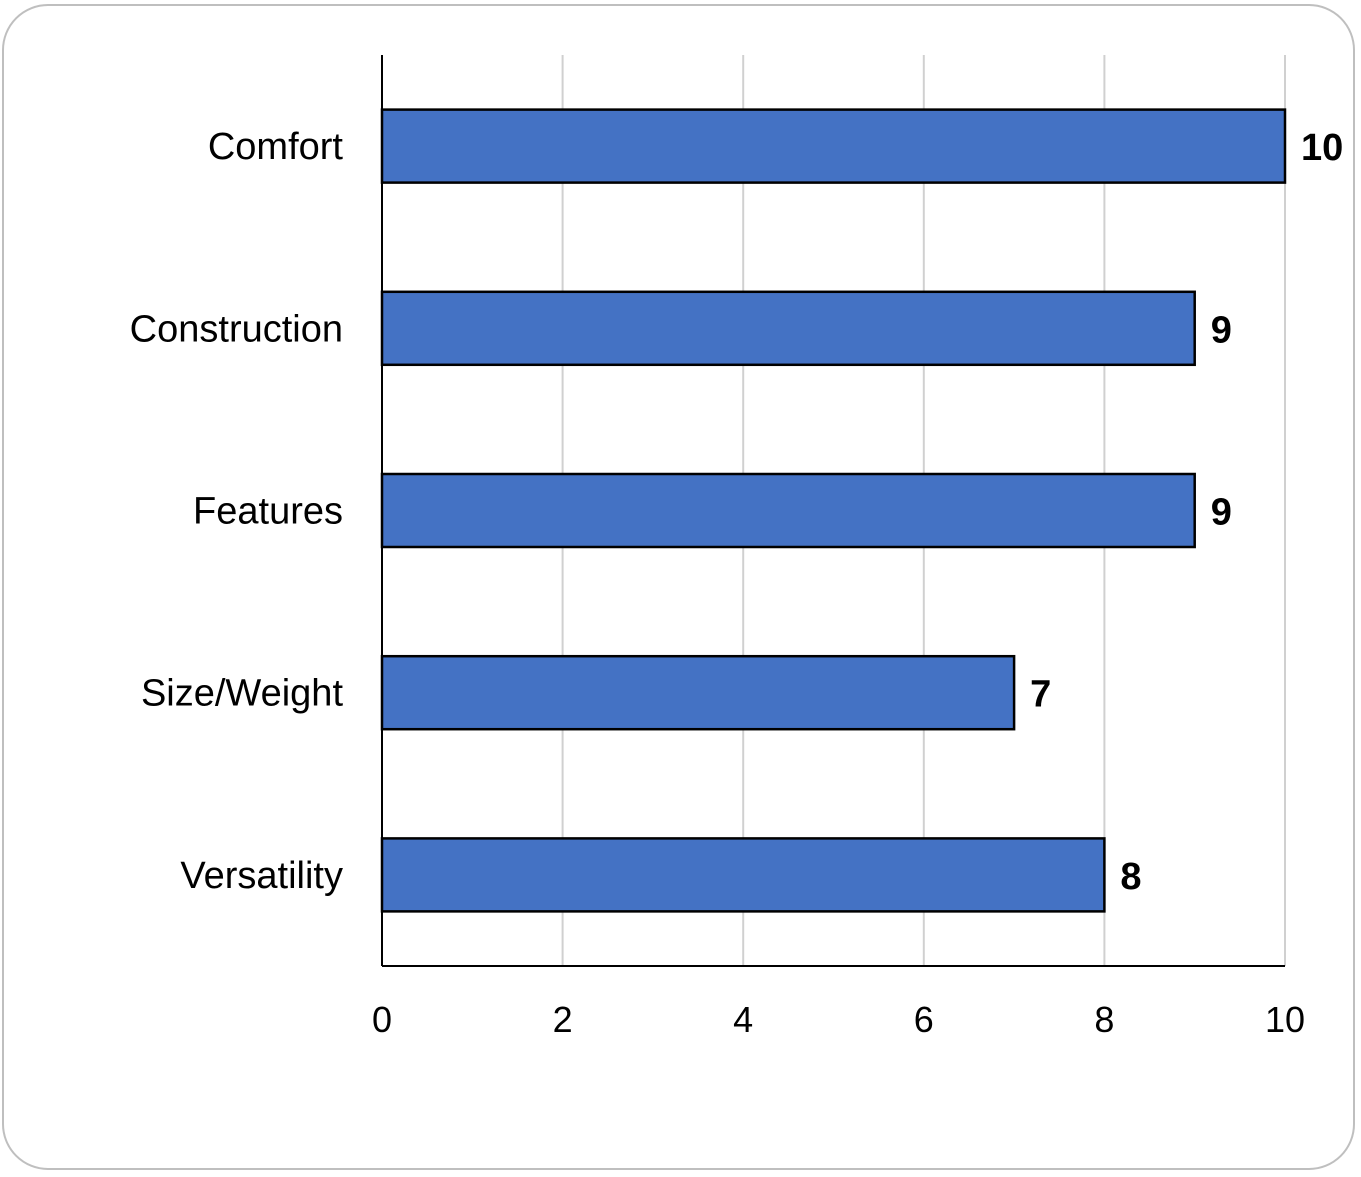 The width and height of the screenshot is (1361, 1177). I want to click on data-label: 10, so click(1322, 148).